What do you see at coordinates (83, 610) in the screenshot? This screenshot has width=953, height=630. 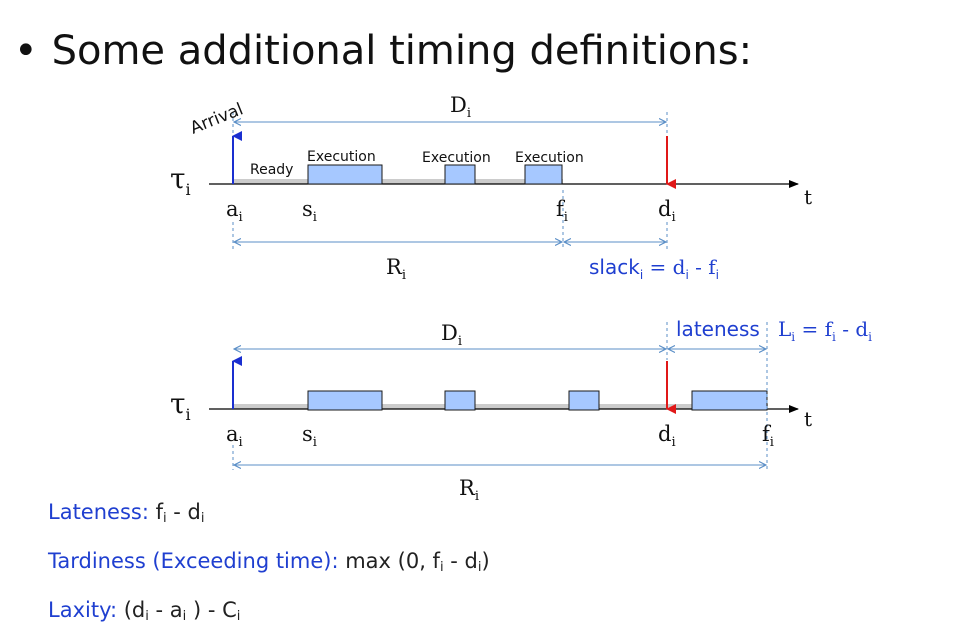 I see `definition-label: Laxity:` at bounding box center [83, 610].